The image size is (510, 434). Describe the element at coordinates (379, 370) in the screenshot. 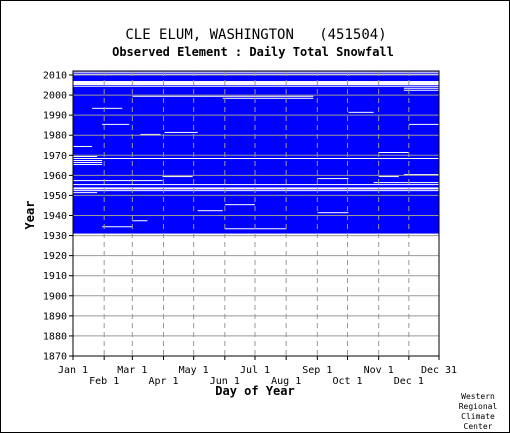

I see `x-tick-label: Nov 1` at that location.